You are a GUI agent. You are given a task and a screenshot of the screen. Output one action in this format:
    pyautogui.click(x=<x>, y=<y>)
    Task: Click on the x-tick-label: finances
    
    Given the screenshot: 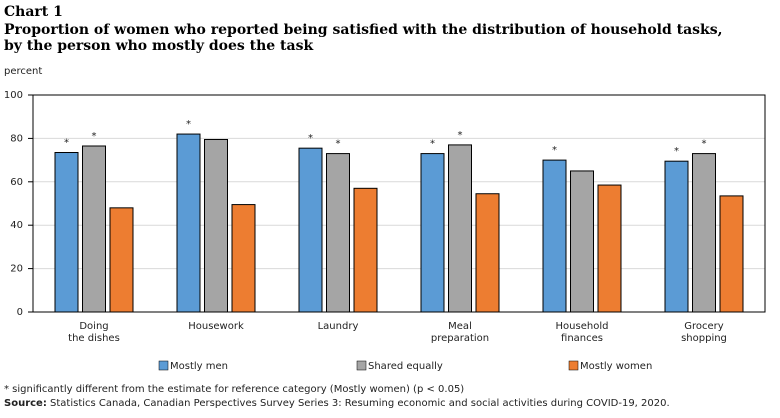 What is the action you would take?
    pyautogui.click(x=582, y=338)
    